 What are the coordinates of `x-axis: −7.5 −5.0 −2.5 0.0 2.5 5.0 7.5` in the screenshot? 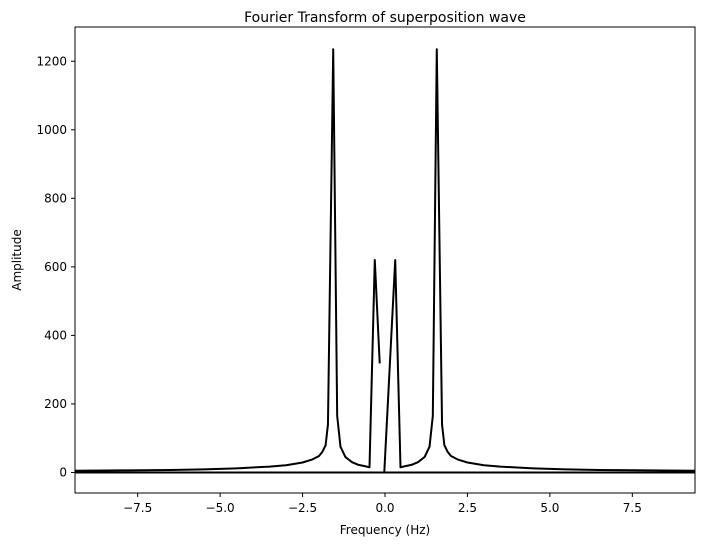 It's located at (382, 504).